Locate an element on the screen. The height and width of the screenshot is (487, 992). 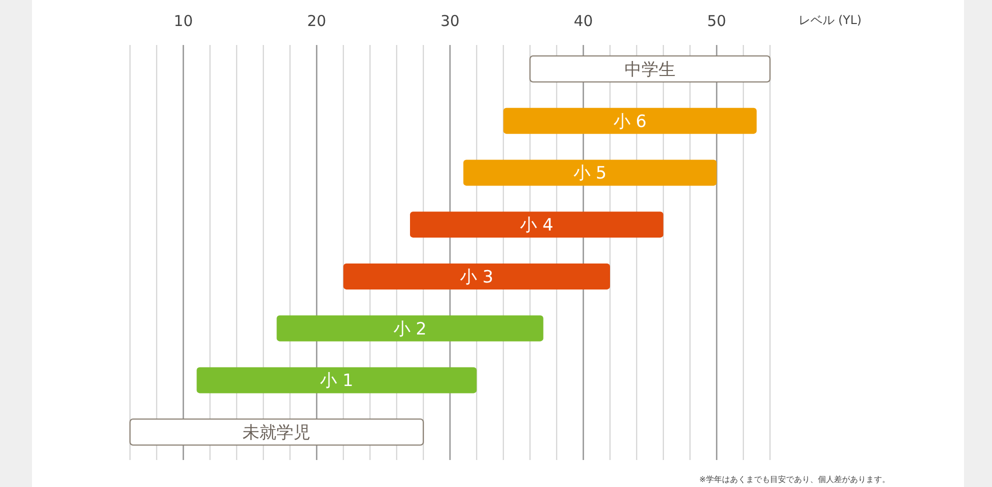
y-tick-label: 小 2 is located at coordinates (410, 329).